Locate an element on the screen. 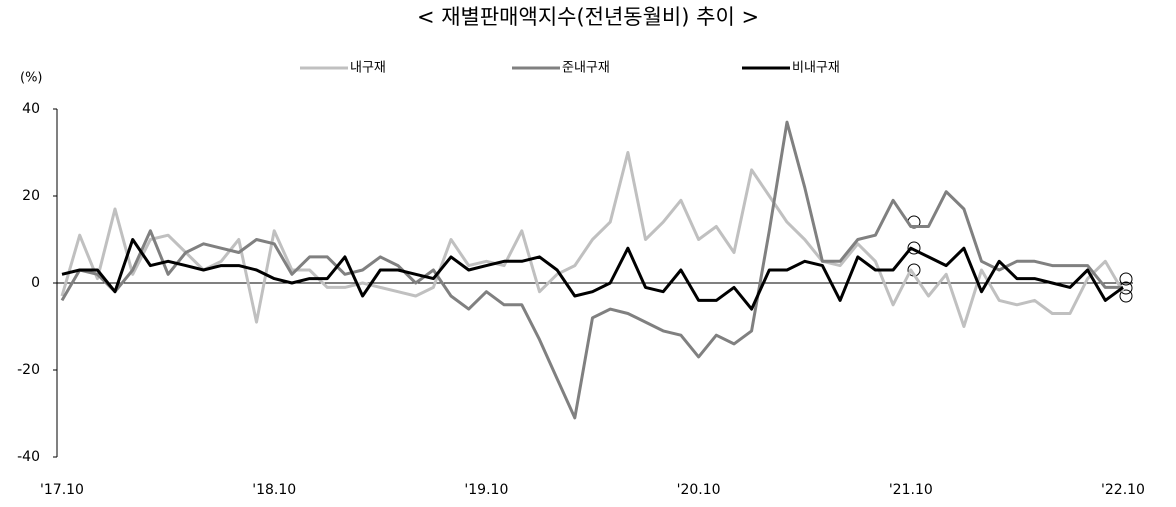  x-tick-label: '20.10 is located at coordinates (699, 490).